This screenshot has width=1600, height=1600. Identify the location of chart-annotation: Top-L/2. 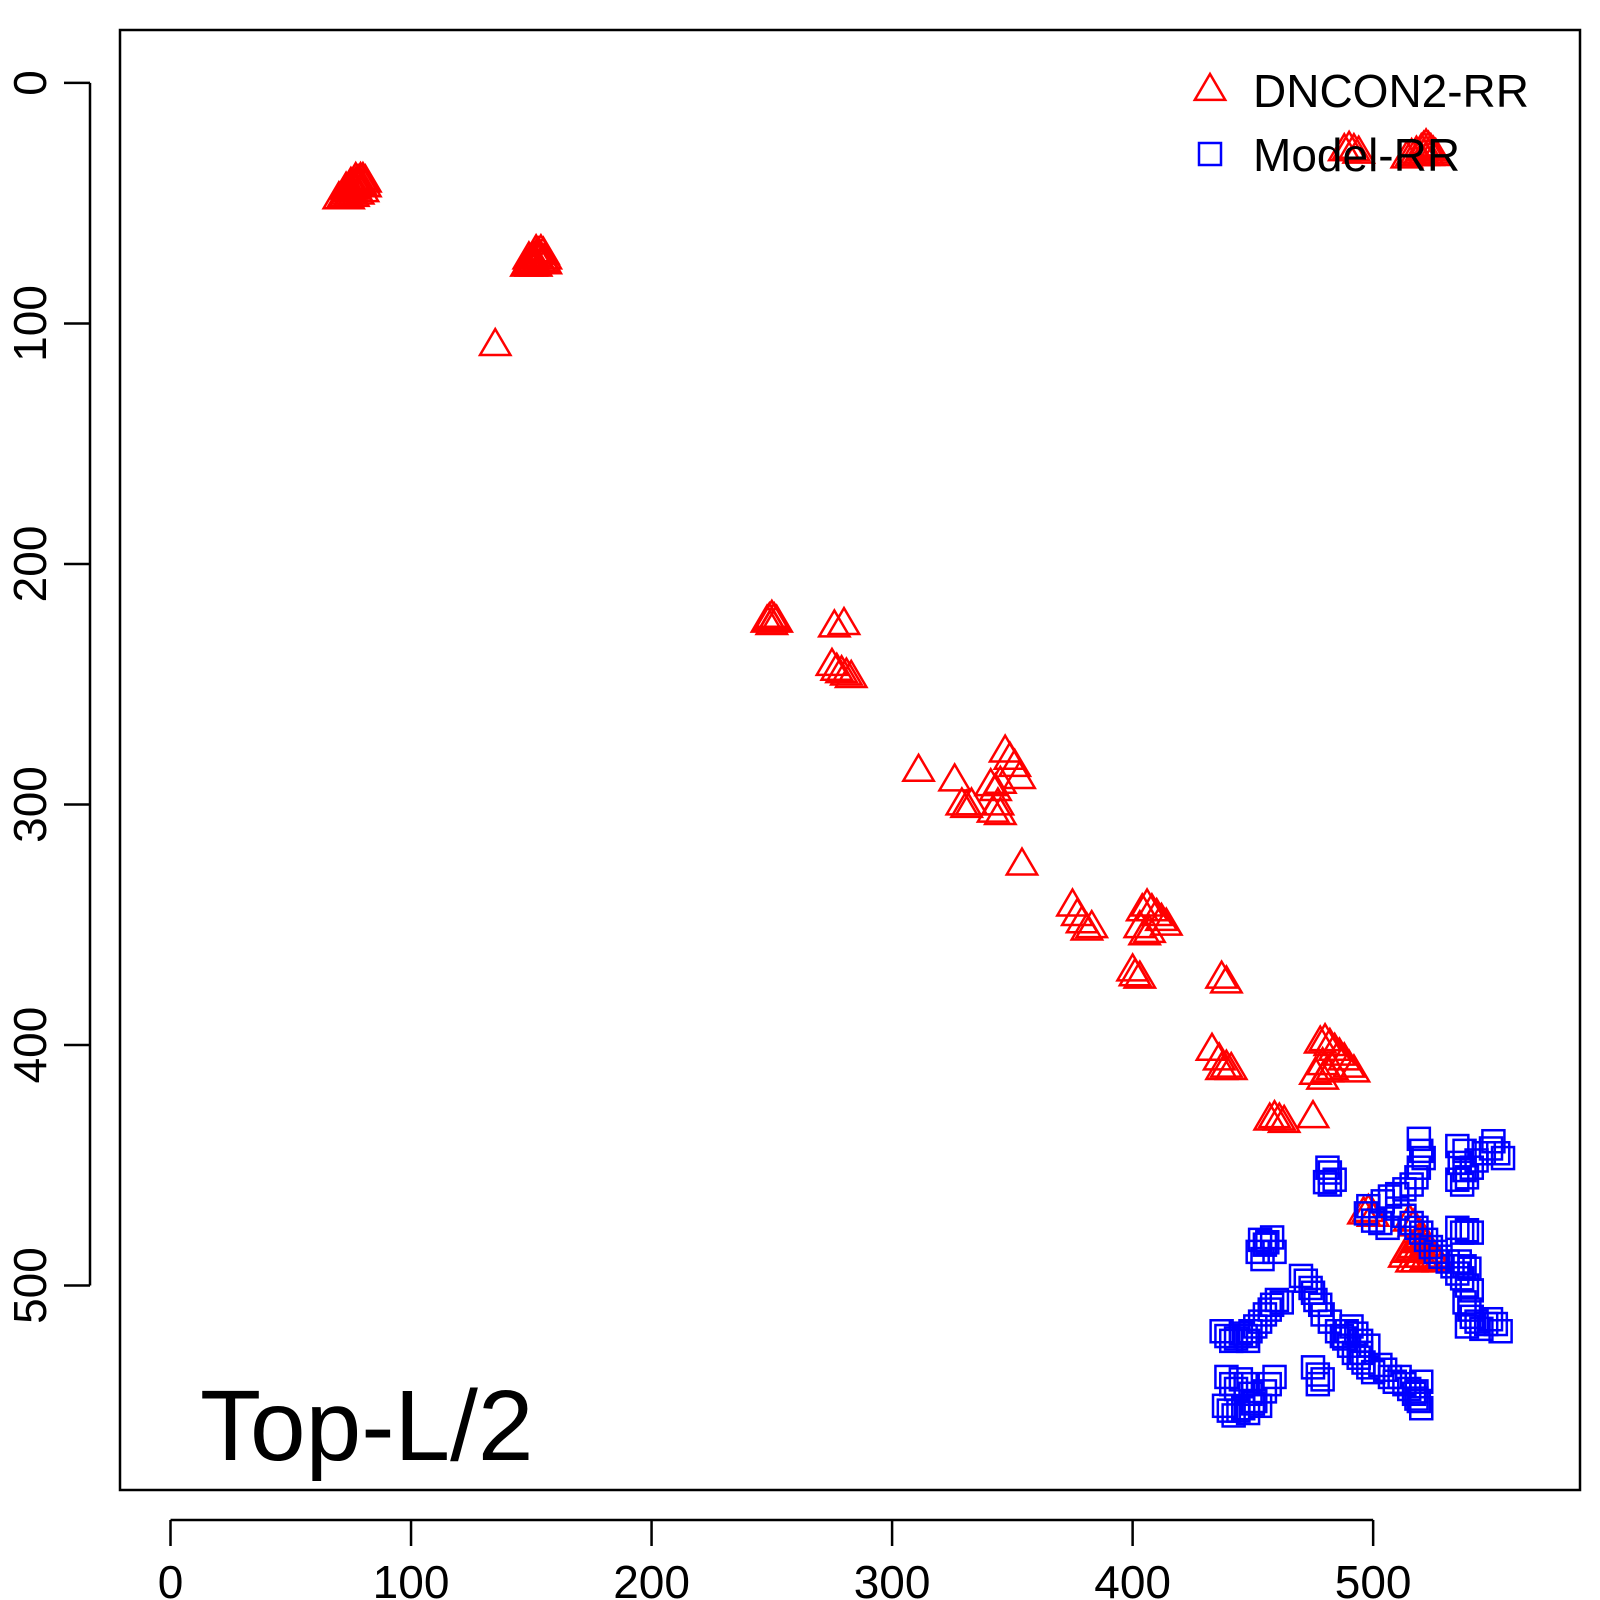
(367, 1426).